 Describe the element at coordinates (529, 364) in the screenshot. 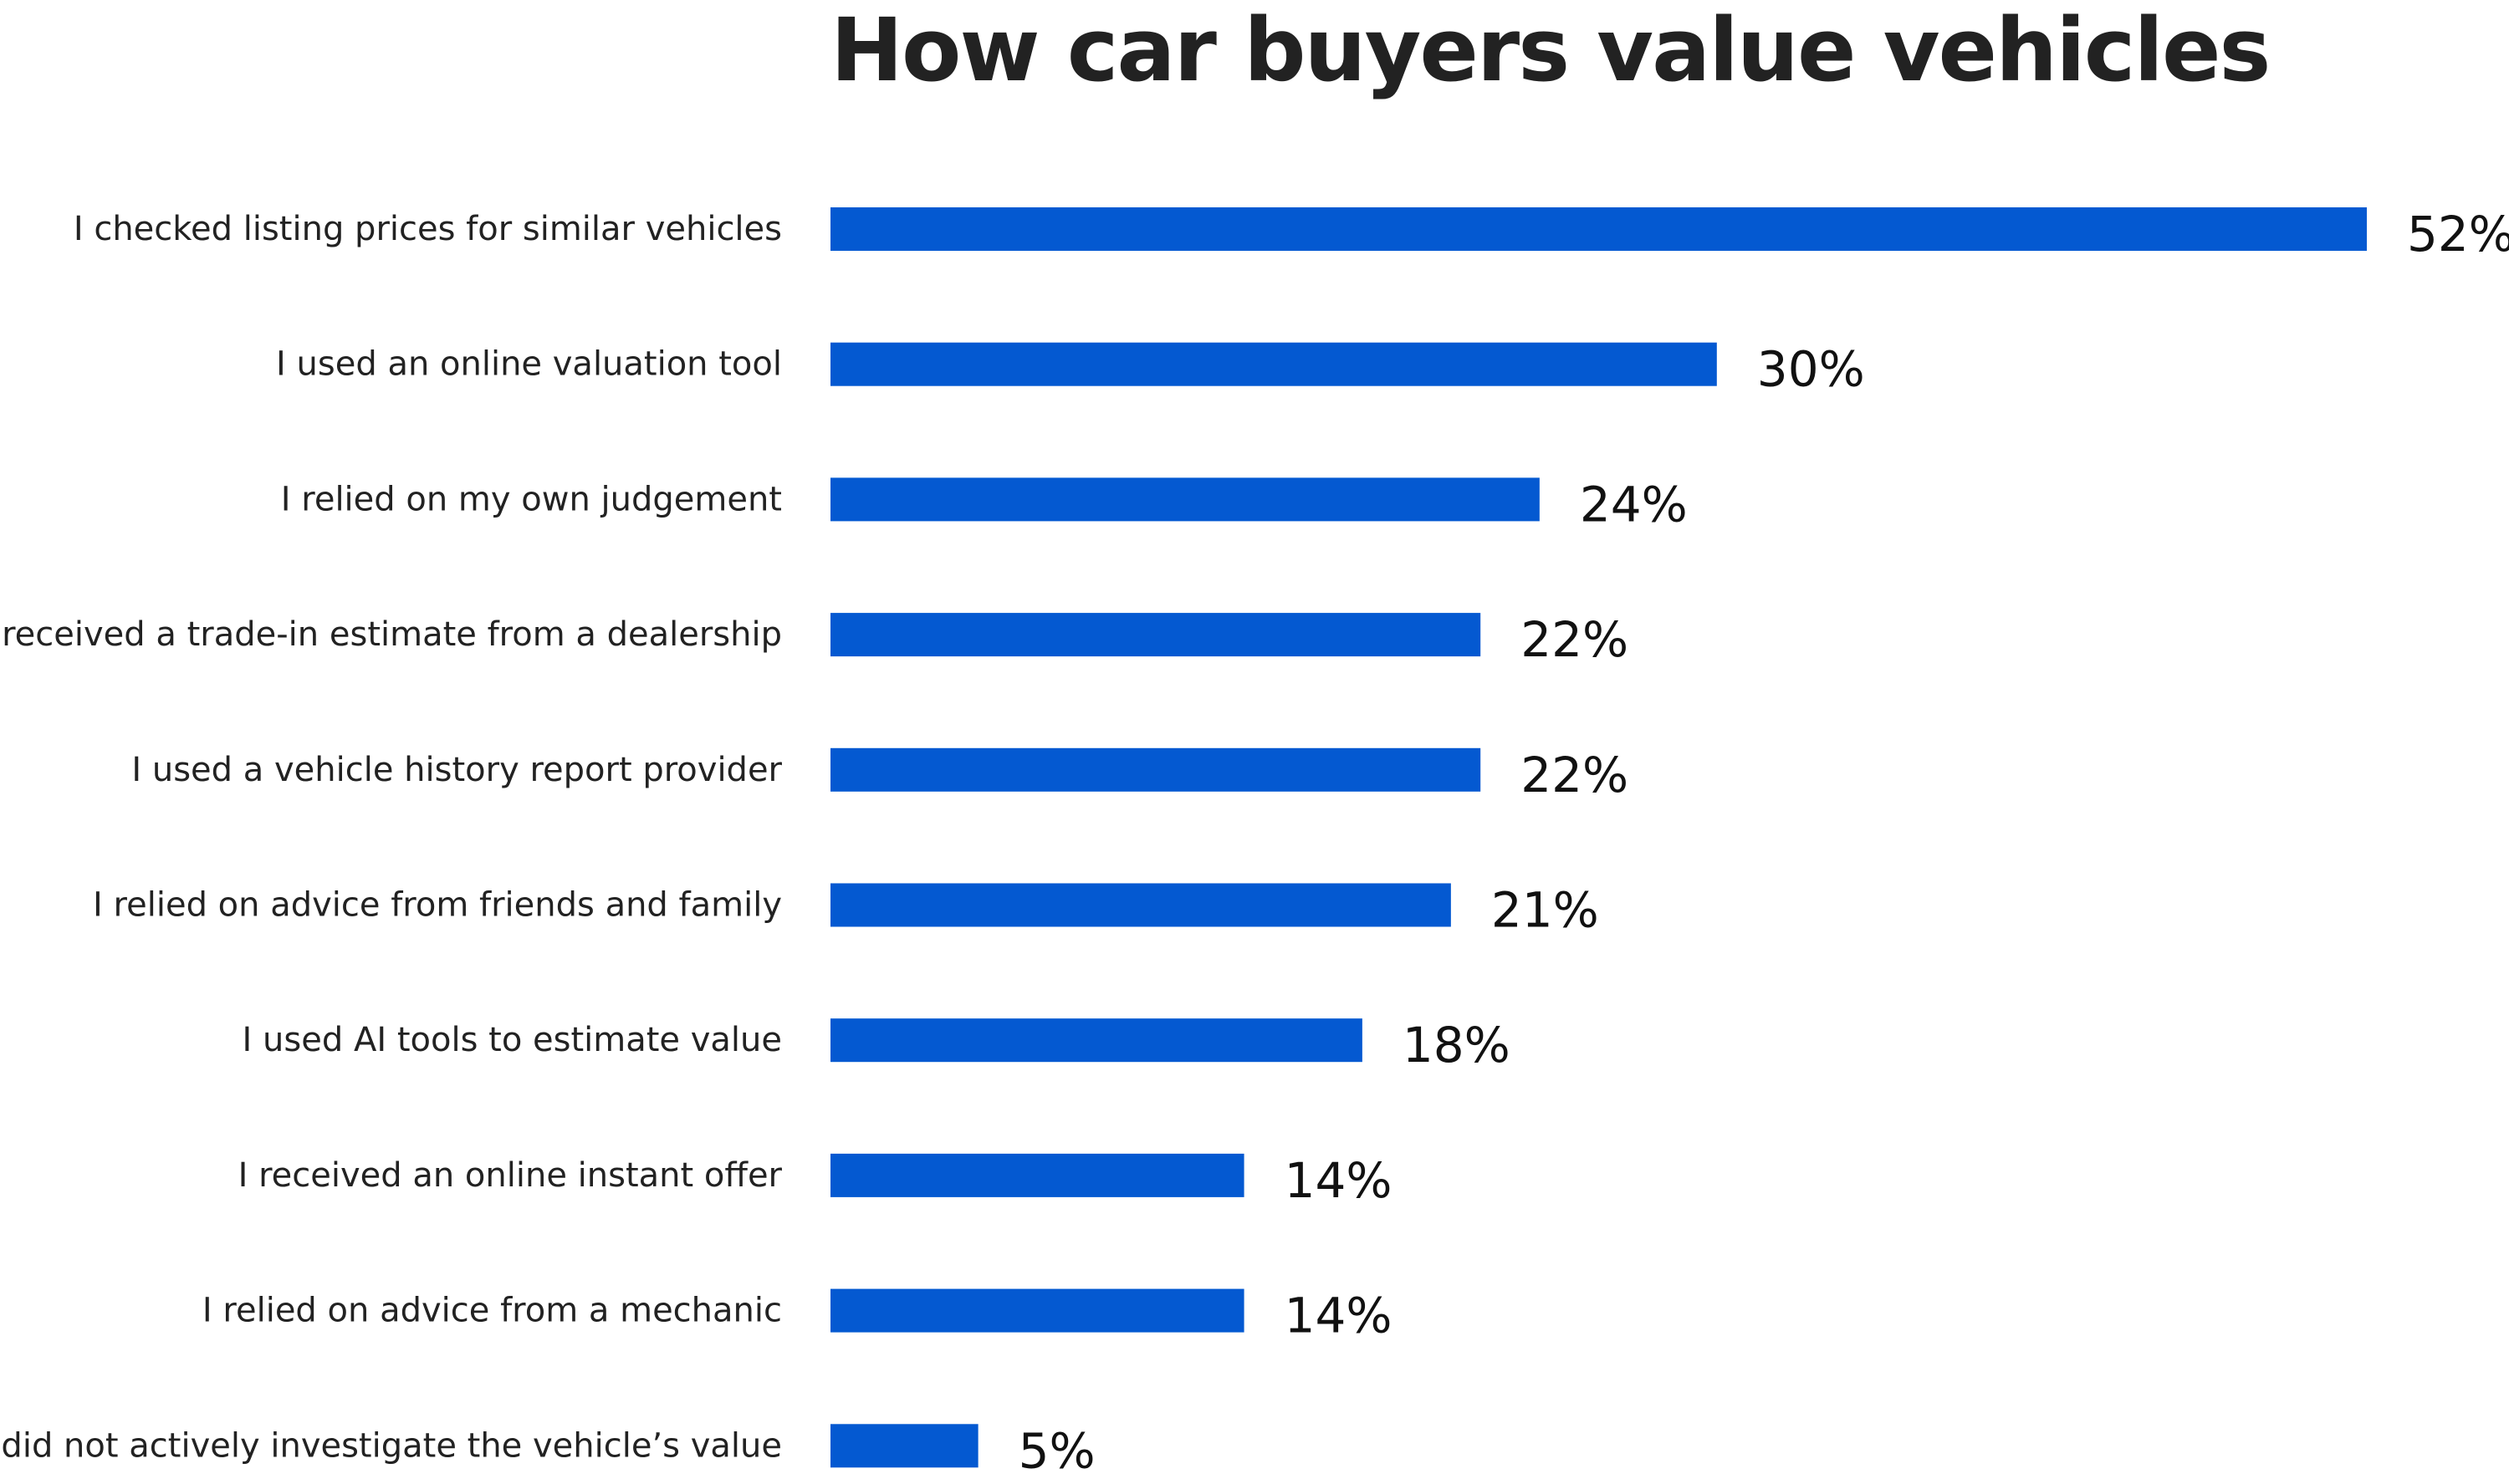

I see `category-label-2: I used an online valuation tool` at that location.